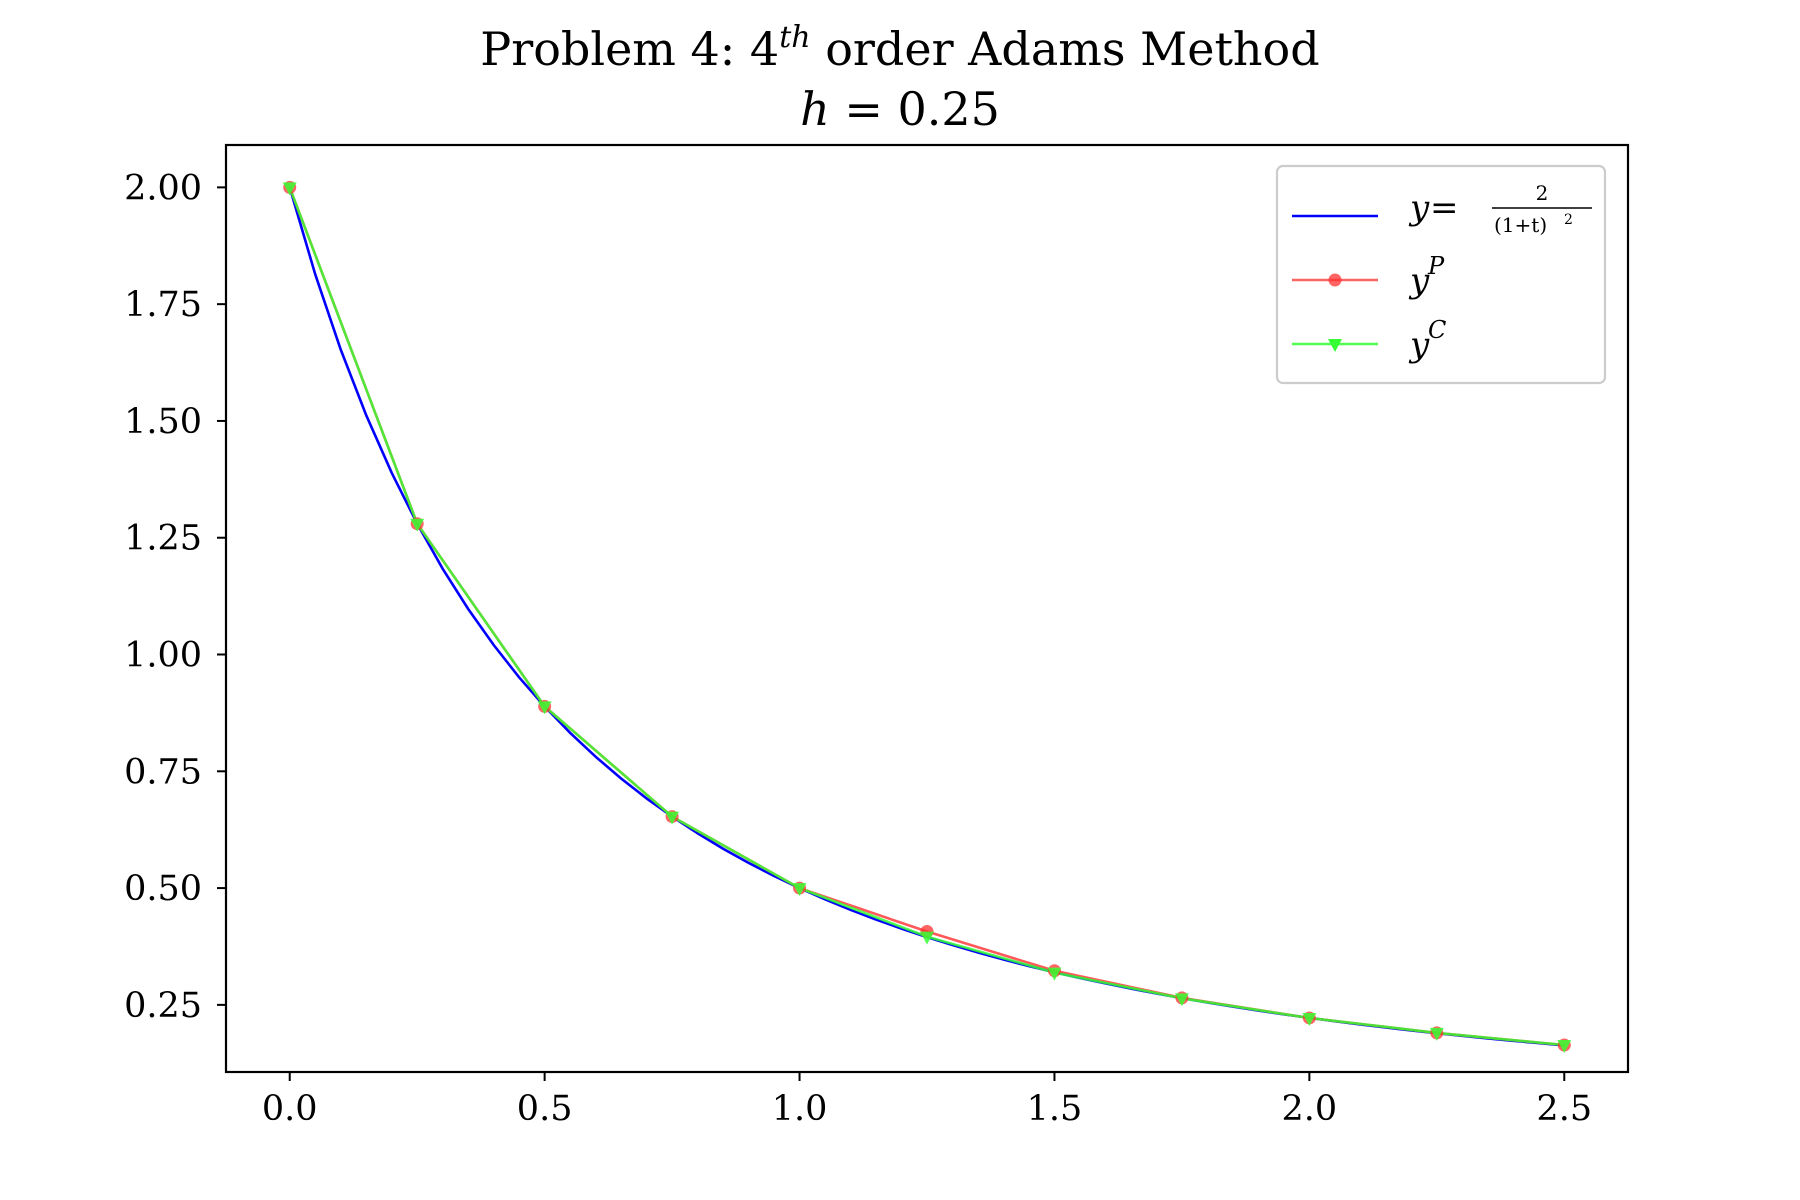  I want to click on legend-box, so click(1441, 274).